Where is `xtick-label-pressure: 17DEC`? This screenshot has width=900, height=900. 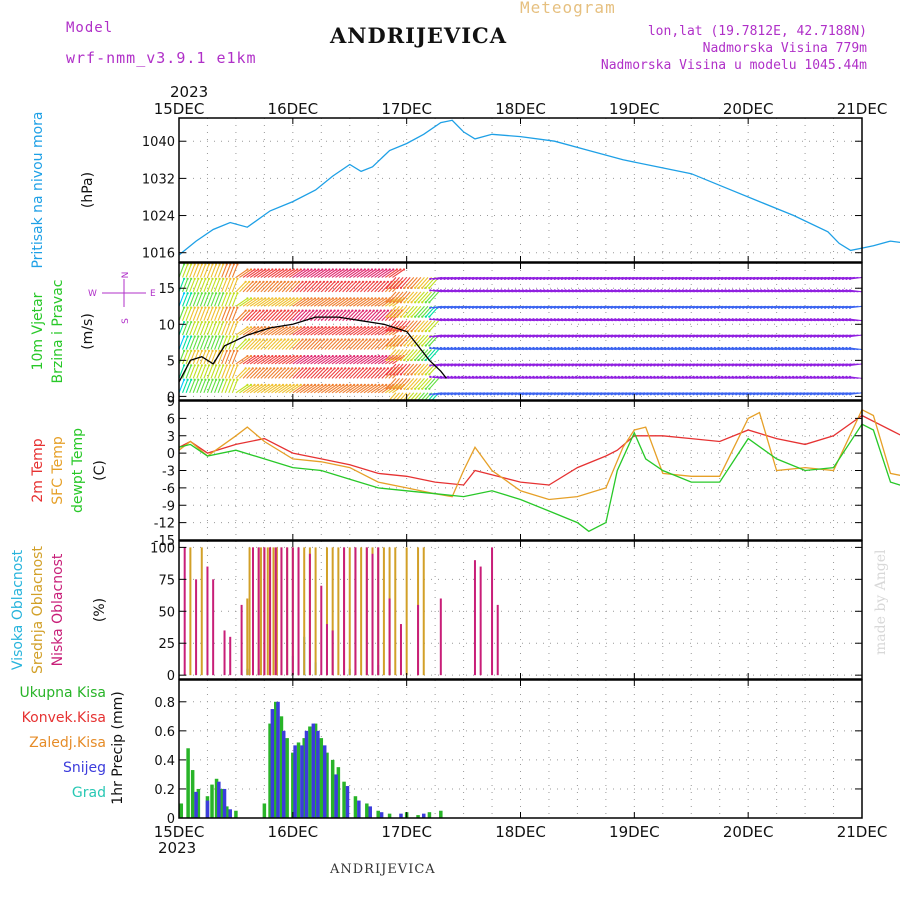 xtick-label-pressure: 17DEC is located at coordinates (406, 109).